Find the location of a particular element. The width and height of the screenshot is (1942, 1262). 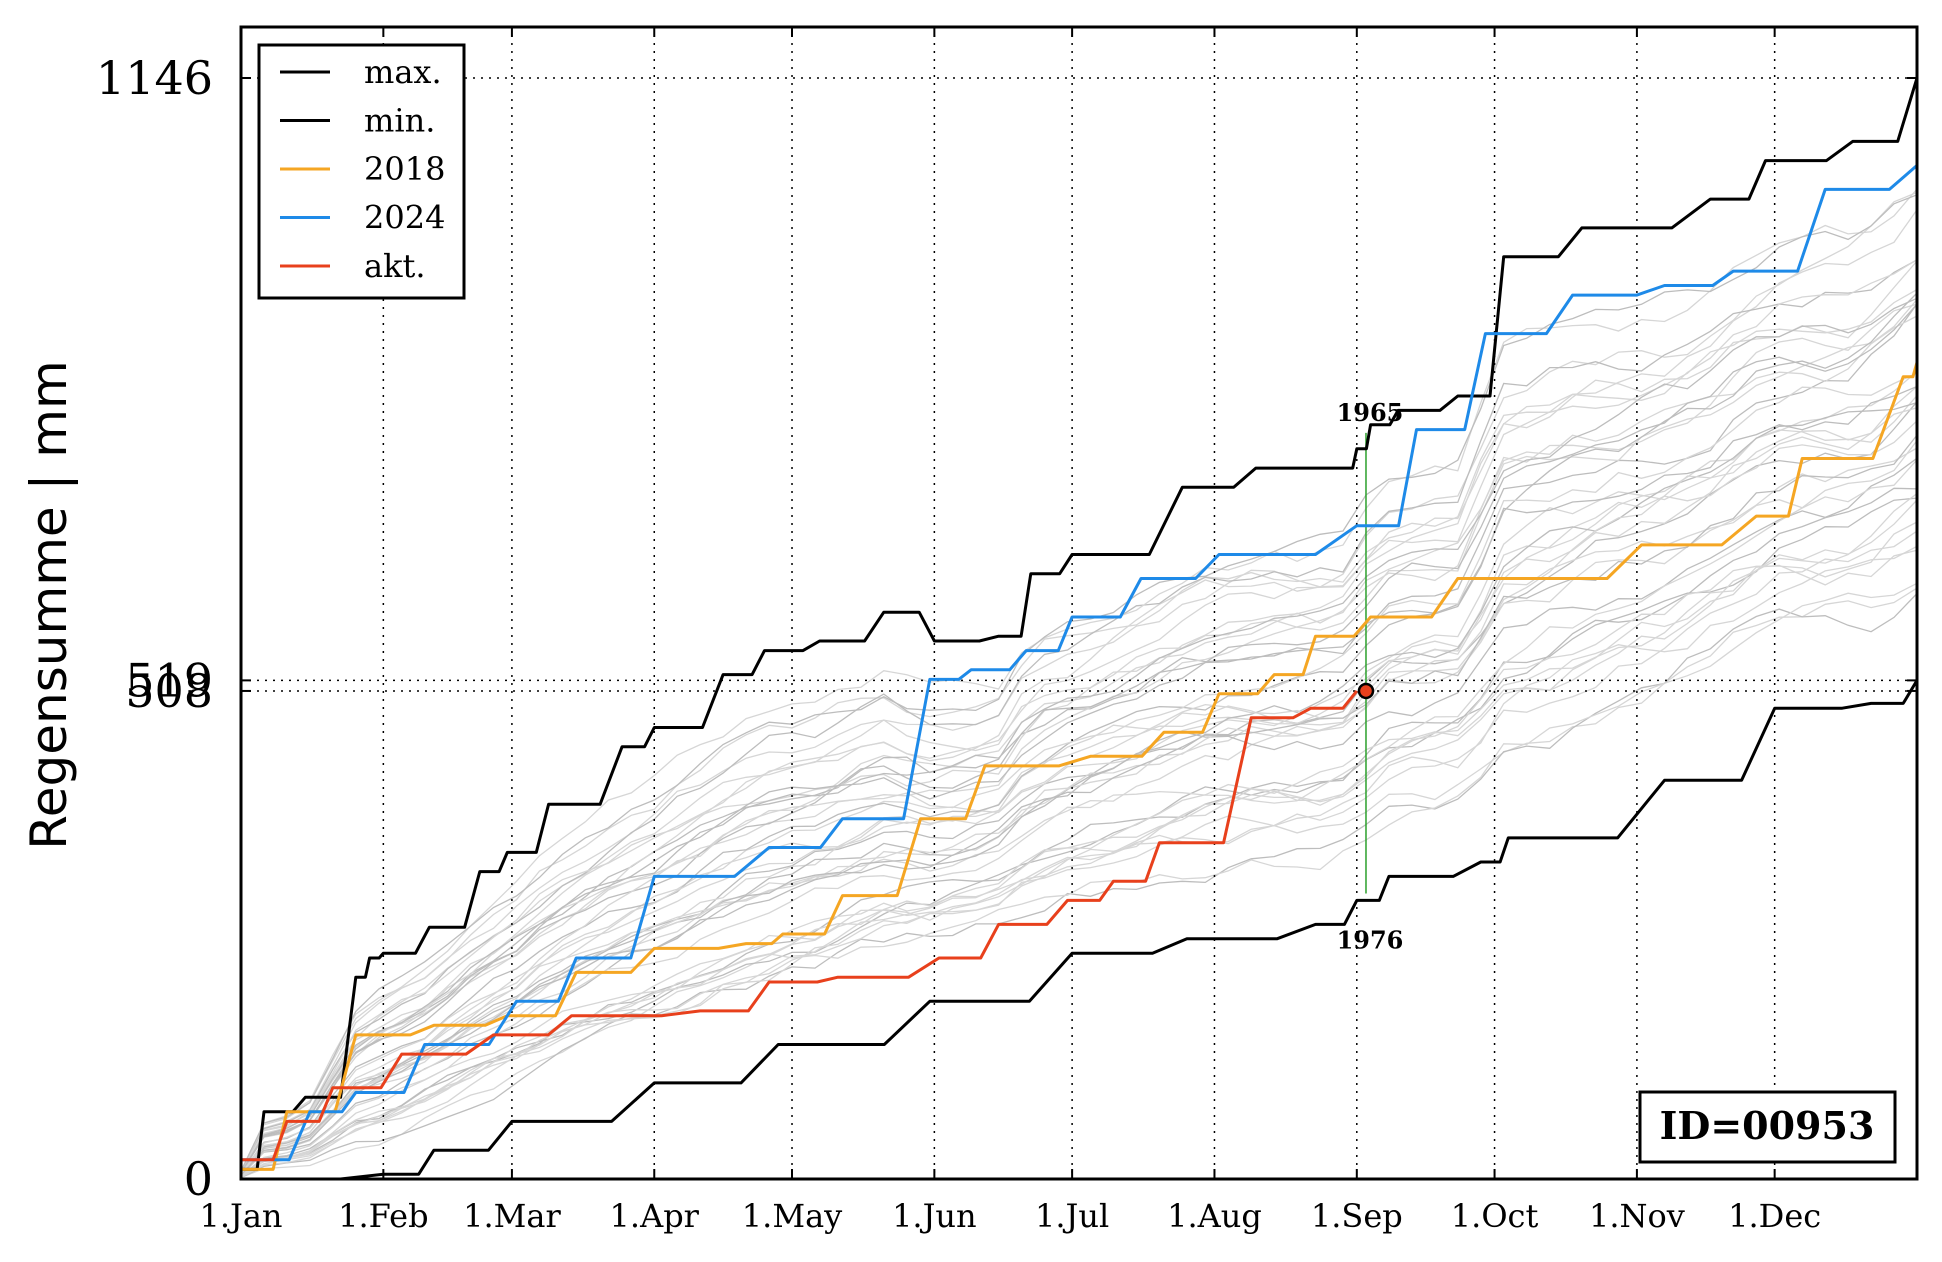

legend-label: akt. is located at coordinates (395, 266).